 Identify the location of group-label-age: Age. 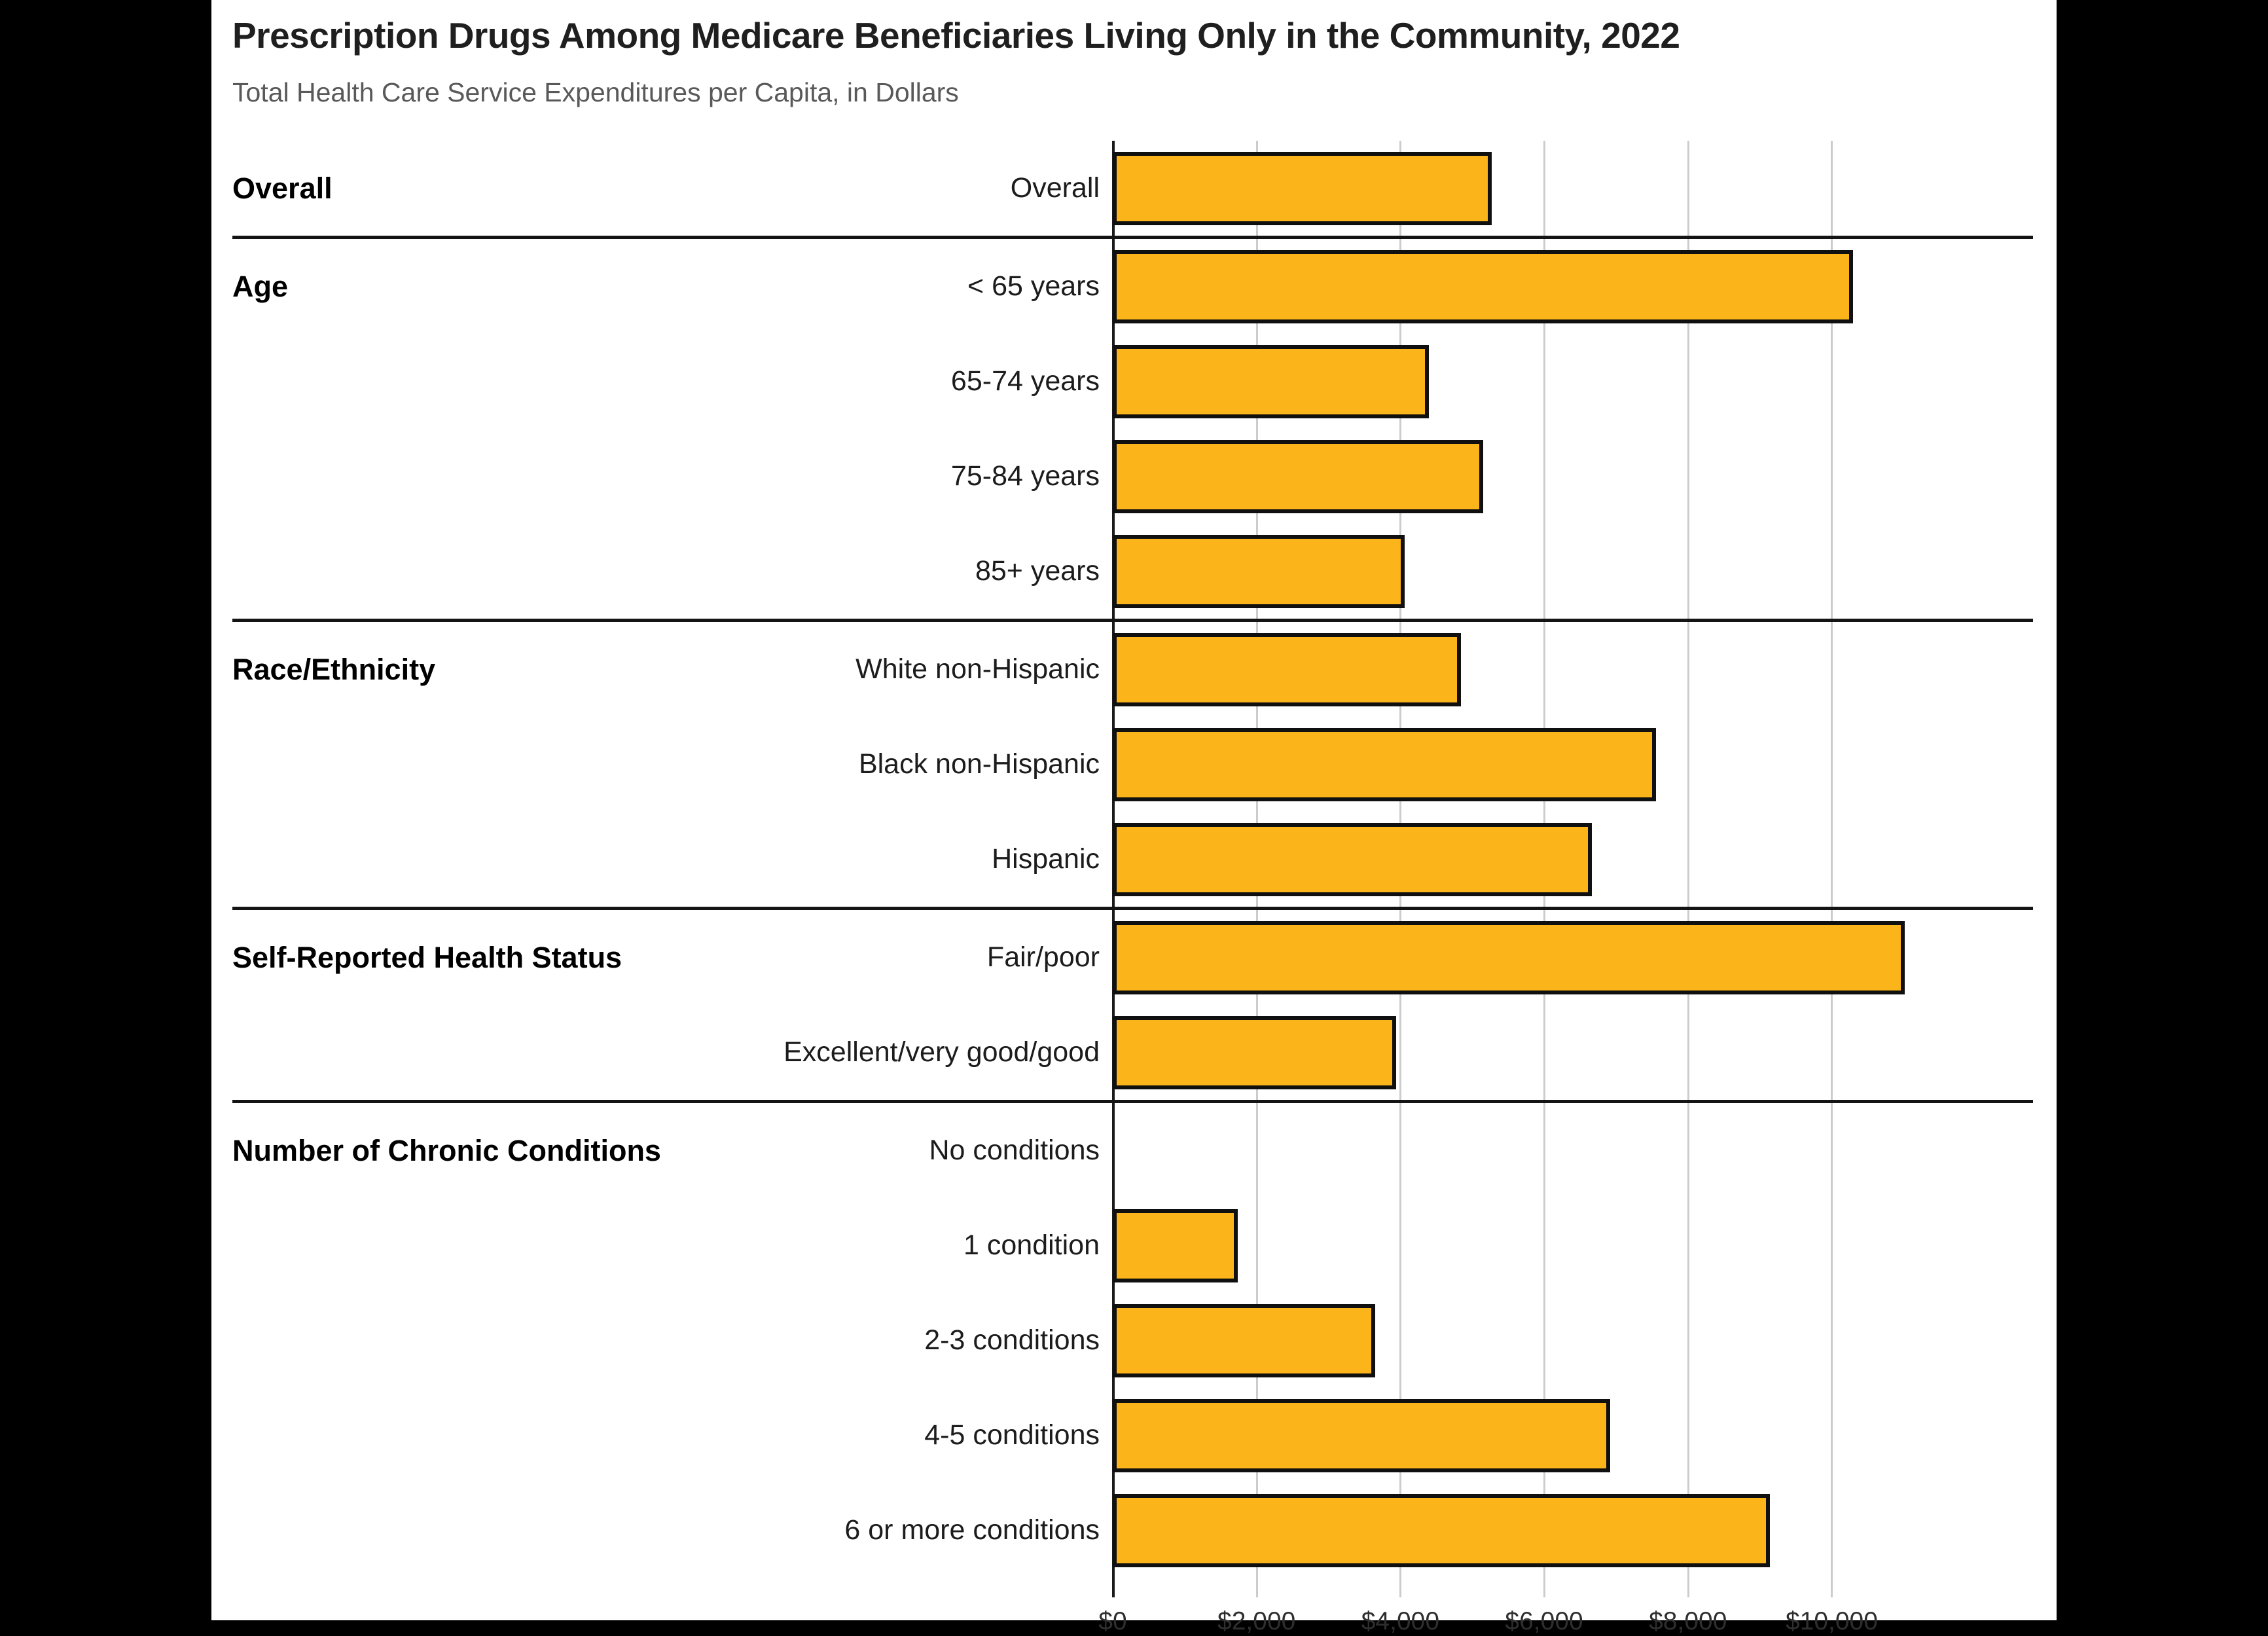
(260, 286).